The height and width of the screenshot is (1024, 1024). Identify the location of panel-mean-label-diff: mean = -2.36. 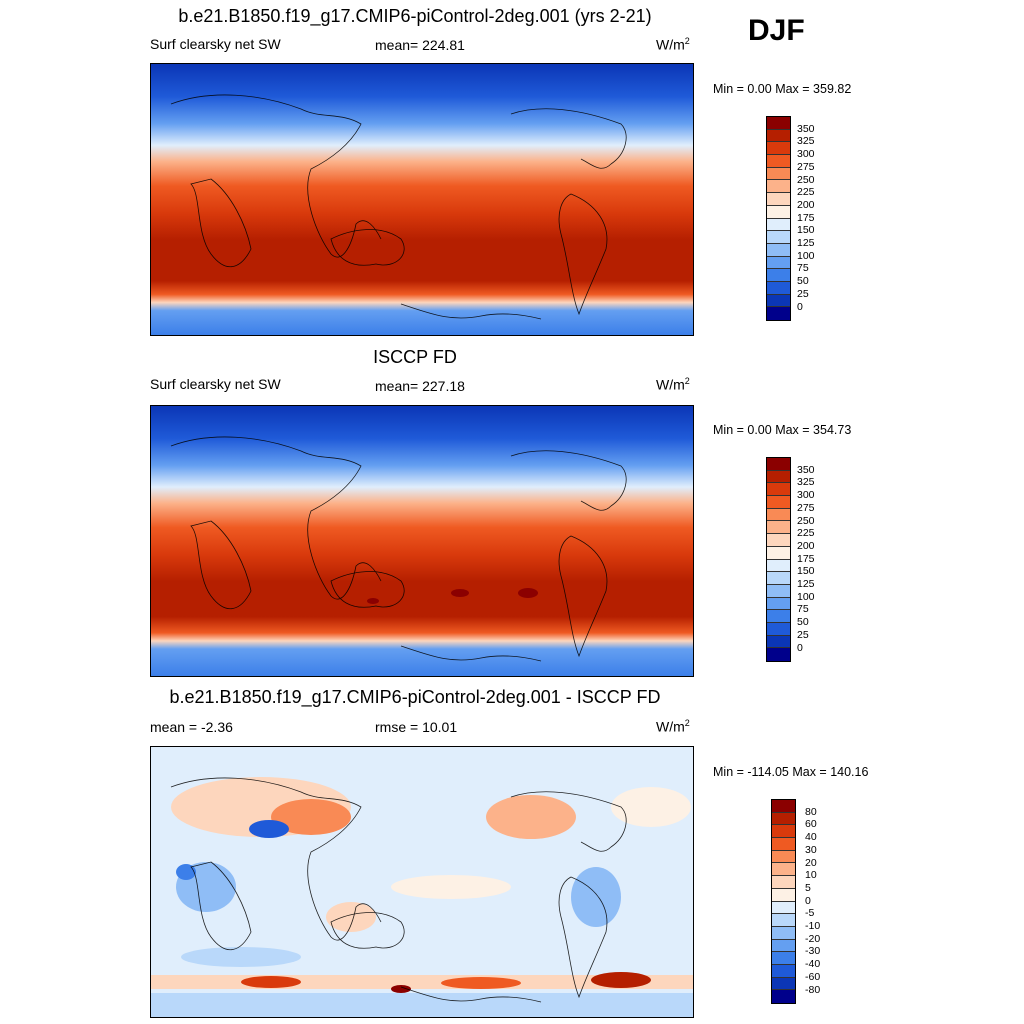
(191, 727).